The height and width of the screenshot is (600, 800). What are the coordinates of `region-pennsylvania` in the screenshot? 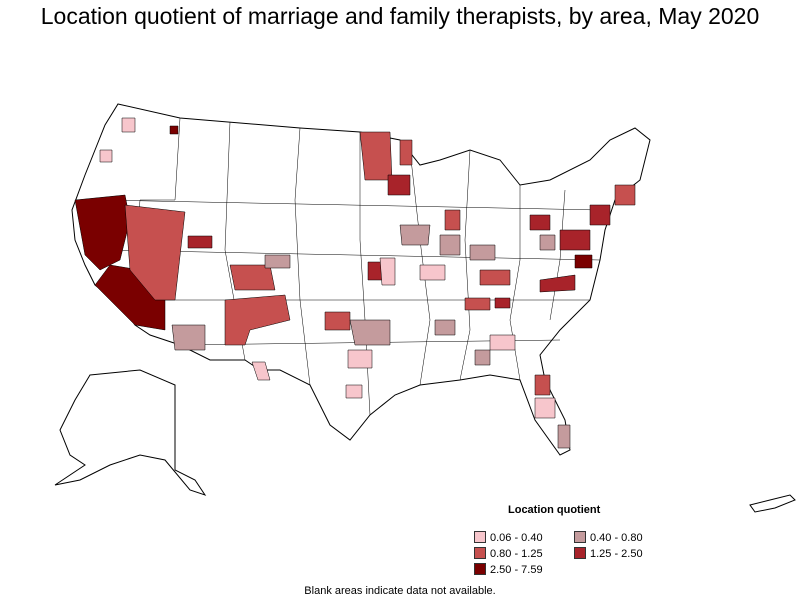 It's located at (575, 240).